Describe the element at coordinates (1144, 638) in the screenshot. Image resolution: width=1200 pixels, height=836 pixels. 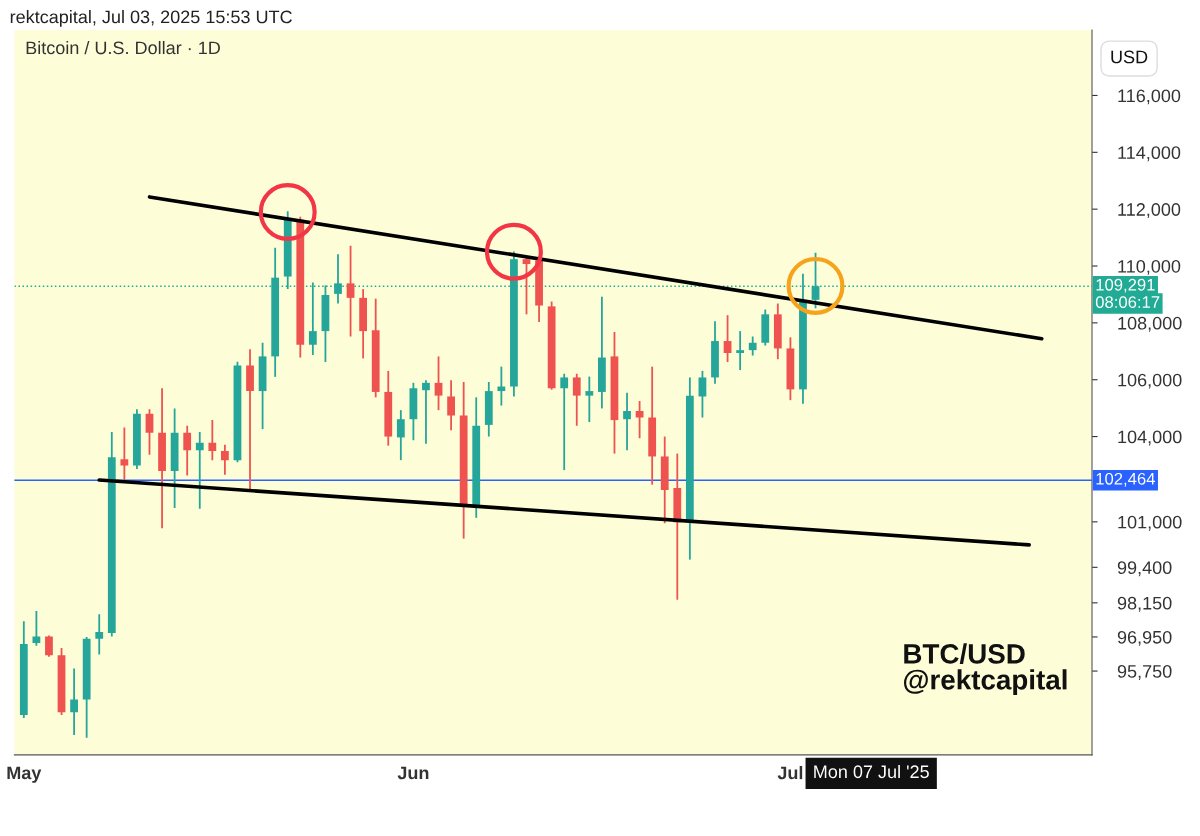
I see `y-tick-label: 96,950` at that location.